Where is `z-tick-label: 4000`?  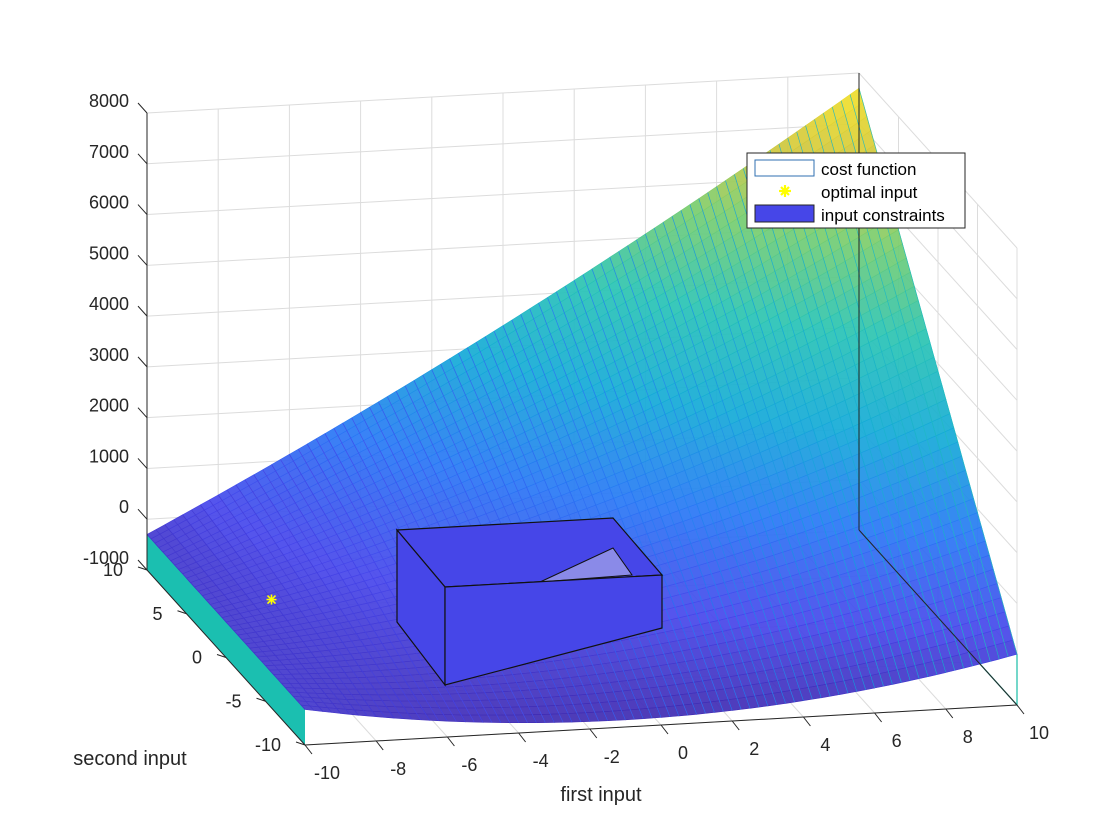 z-tick-label: 4000 is located at coordinates (109, 304).